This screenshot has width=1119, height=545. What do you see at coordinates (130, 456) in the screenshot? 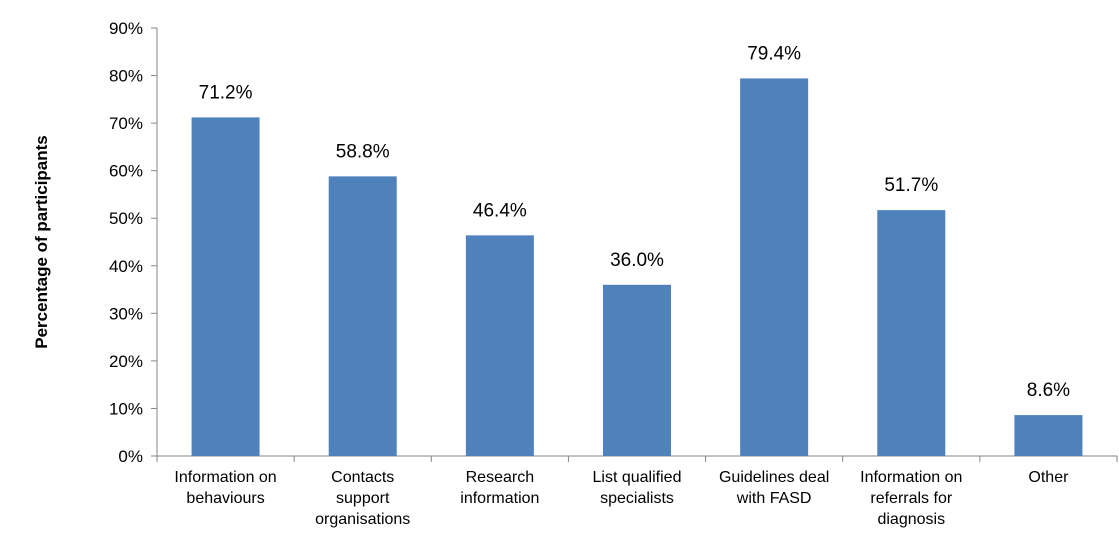
I see `y-tick-label: 0%` at bounding box center [130, 456].